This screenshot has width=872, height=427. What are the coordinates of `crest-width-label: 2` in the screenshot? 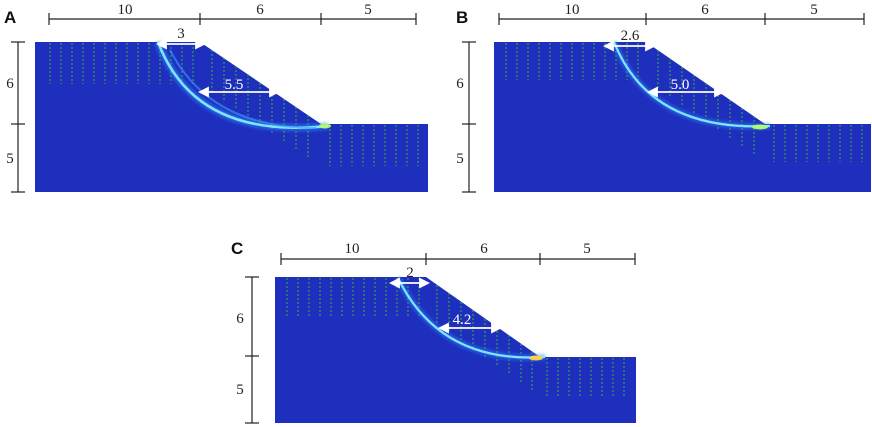 It's located at (410, 273).